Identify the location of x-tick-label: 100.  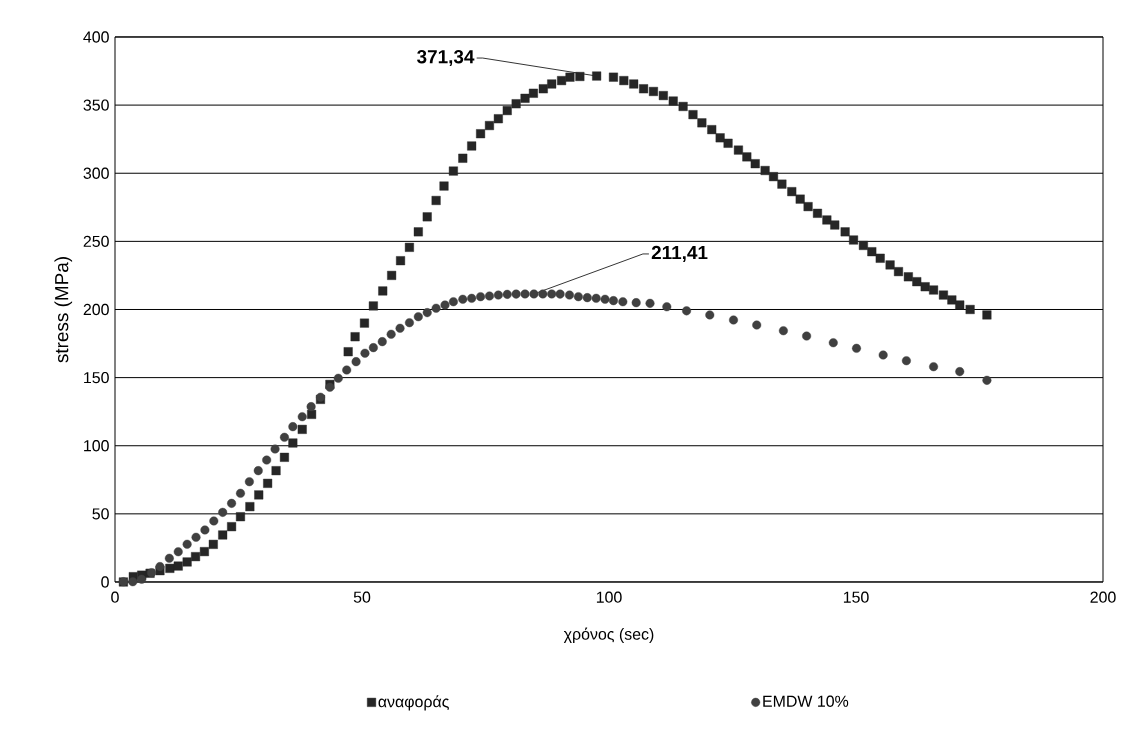
(609, 597).